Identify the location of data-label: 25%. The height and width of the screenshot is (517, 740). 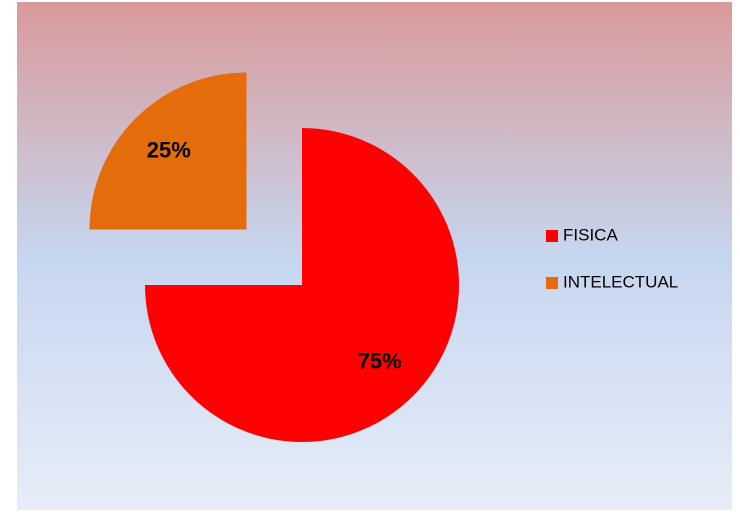
(169, 150).